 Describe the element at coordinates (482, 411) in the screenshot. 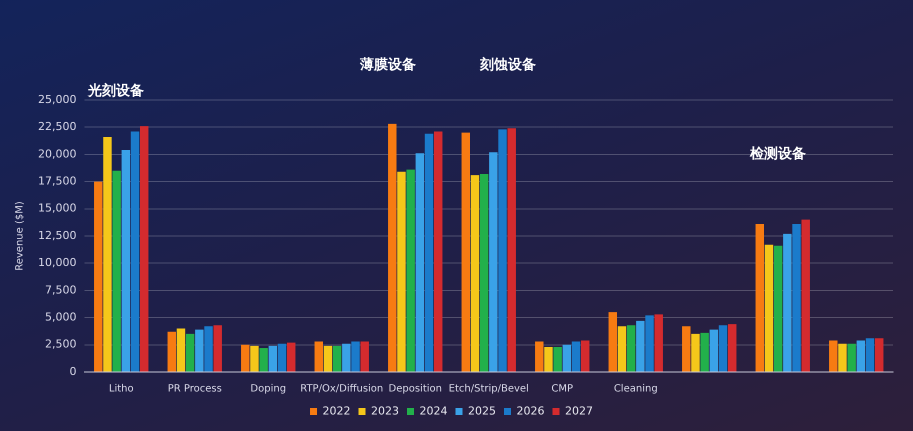

I see `legend-label: 2025` at that location.